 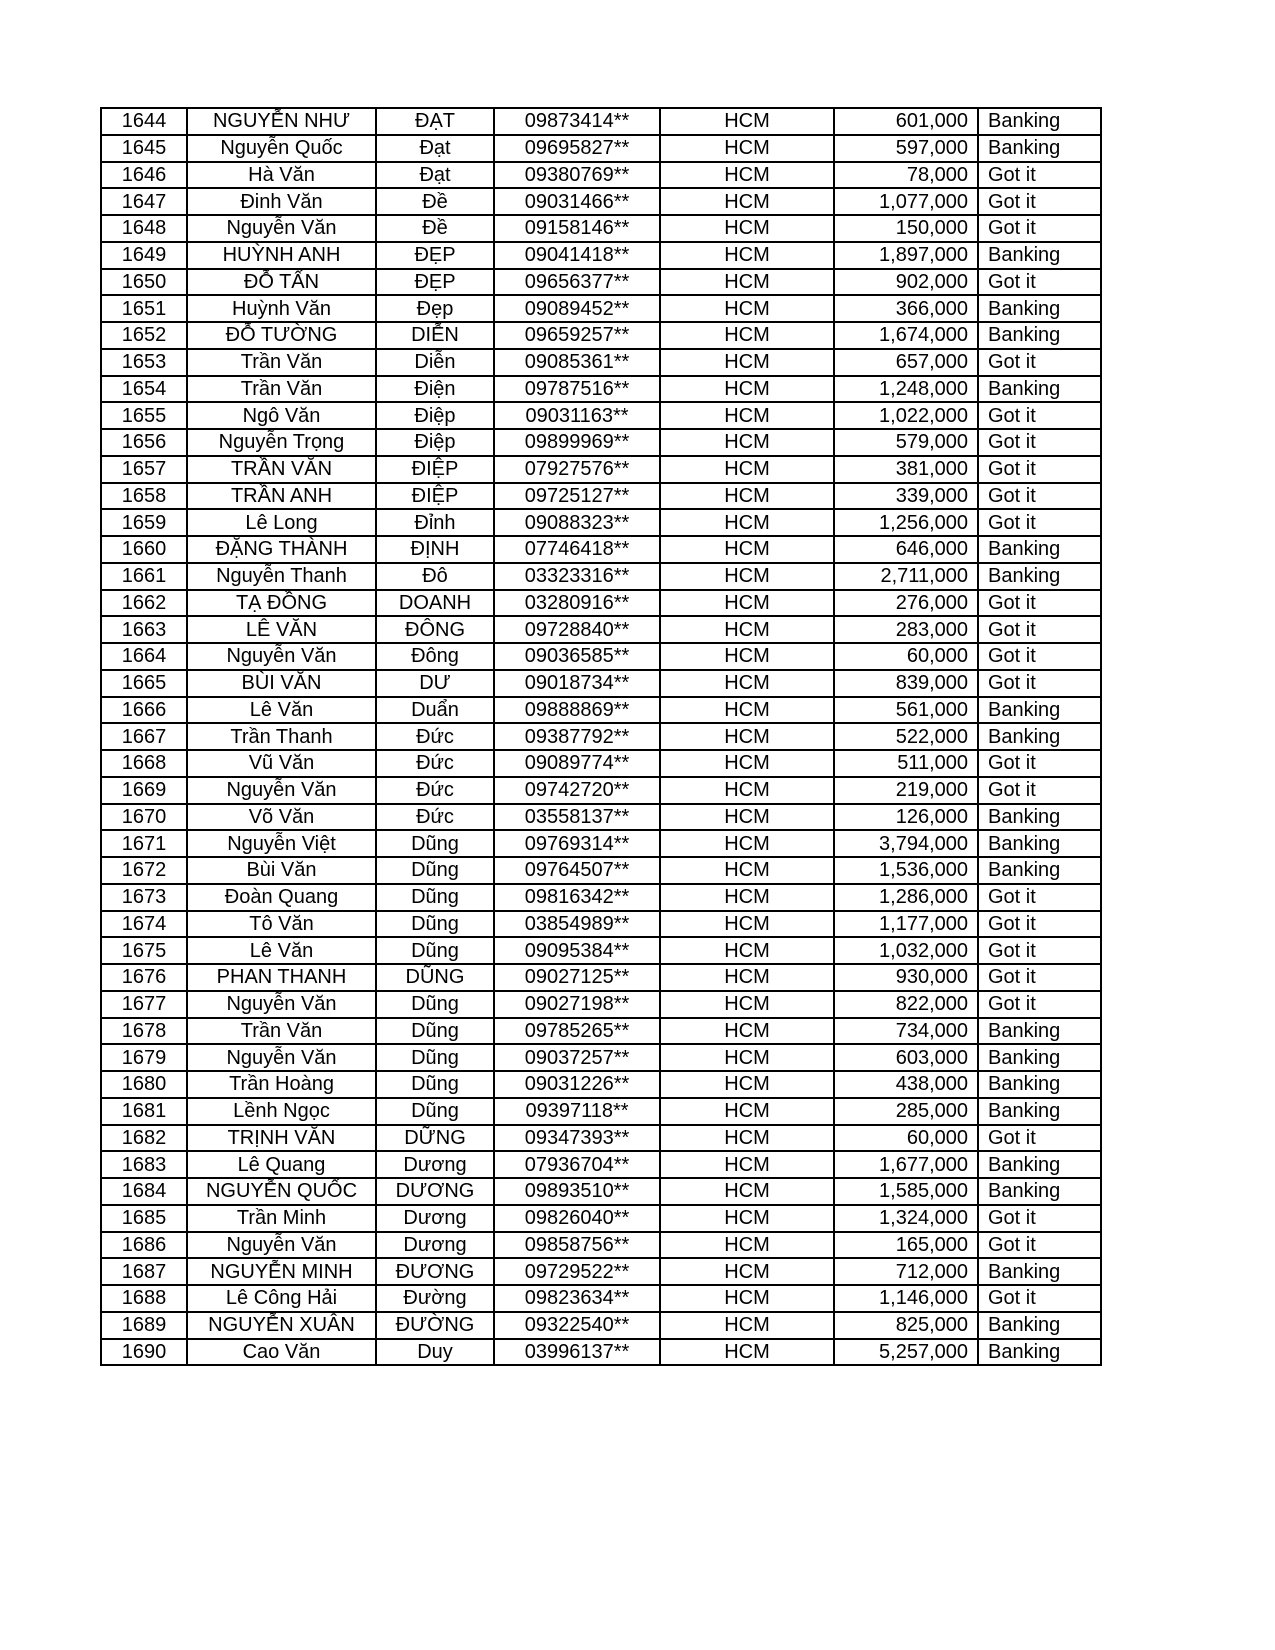 What do you see at coordinates (906, 1191) in the screenshot?
I see `amount-cell: 1,585,000` at bounding box center [906, 1191].